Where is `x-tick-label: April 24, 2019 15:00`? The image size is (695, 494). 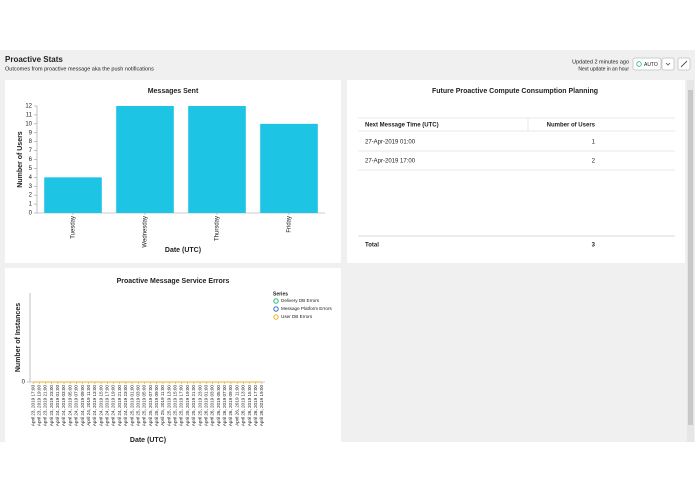 x-tick-label: April 24, 2019 15:00 is located at coordinates (100, 406).